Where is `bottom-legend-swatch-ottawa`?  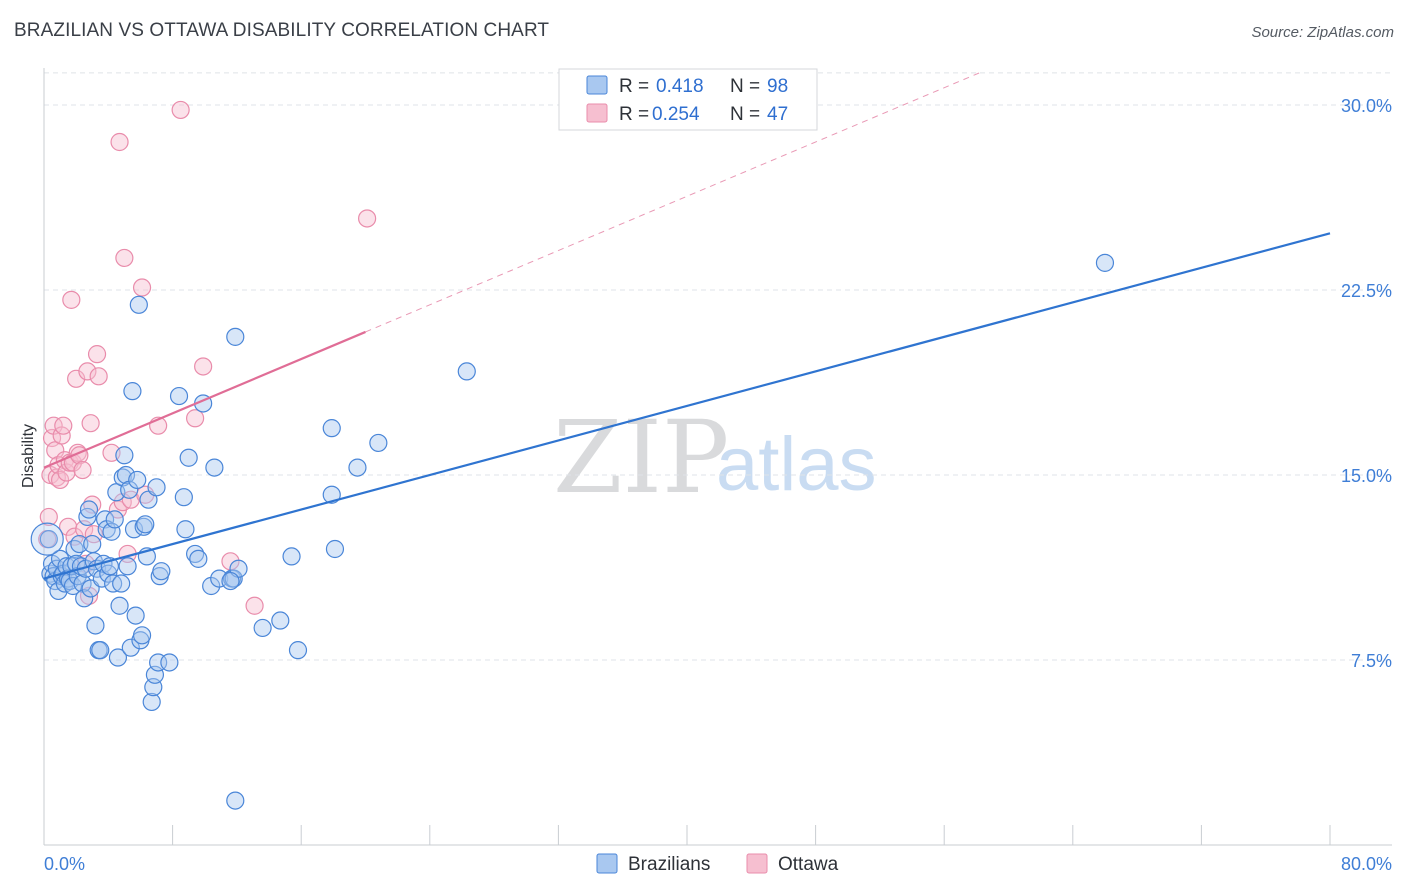 bottom-legend-swatch-ottawa is located at coordinates (757, 863).